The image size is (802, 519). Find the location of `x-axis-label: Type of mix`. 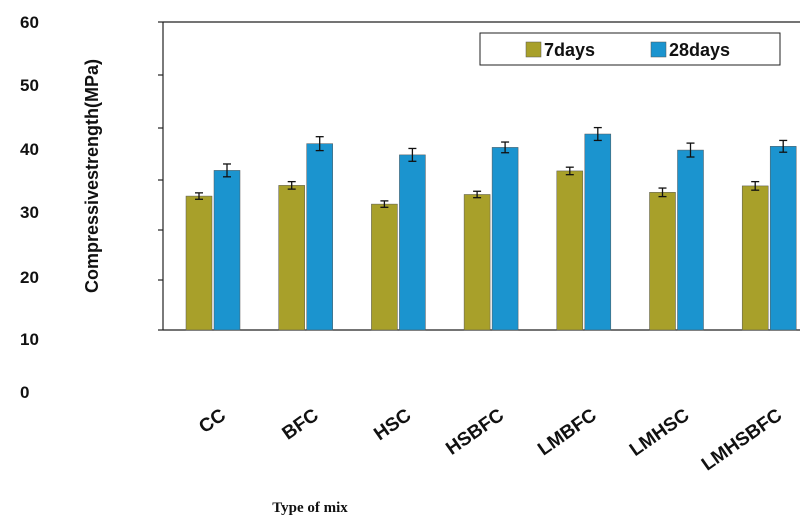

x-axis-label: Type of mix is located at coordinates (310, 508).